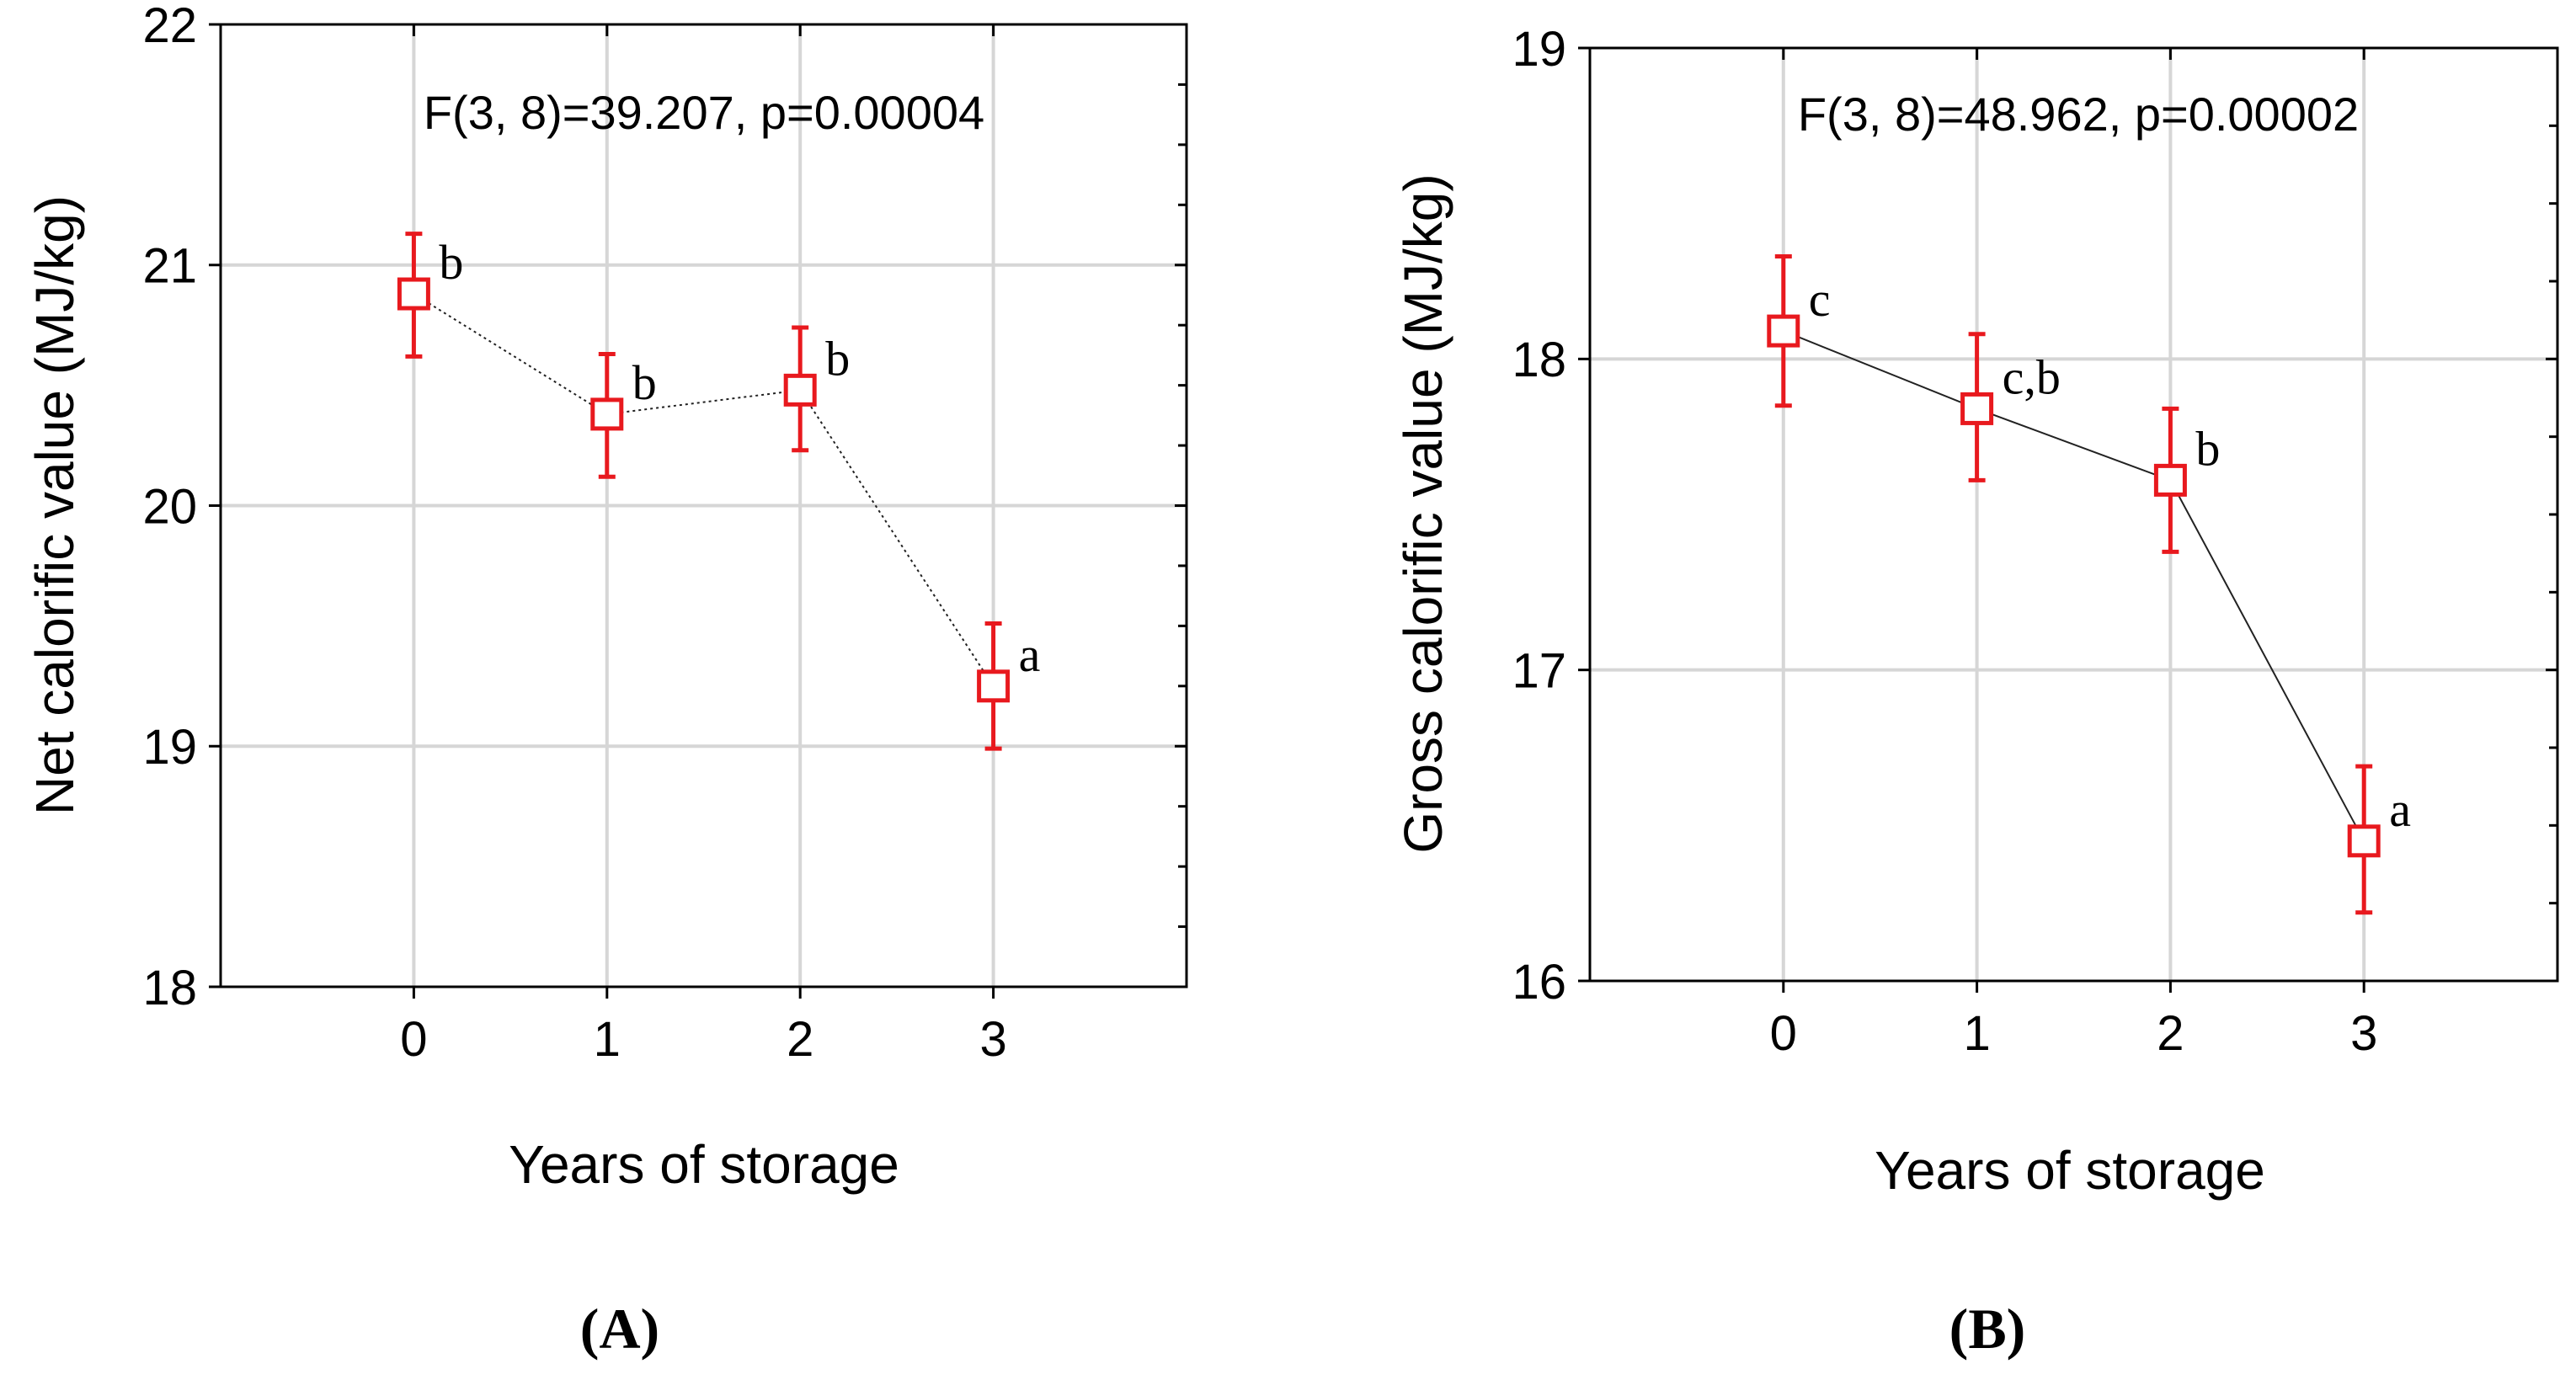 This screenshot has height=1380, width=2576. I want to click on panel-label: (A), so click(619, 1329).